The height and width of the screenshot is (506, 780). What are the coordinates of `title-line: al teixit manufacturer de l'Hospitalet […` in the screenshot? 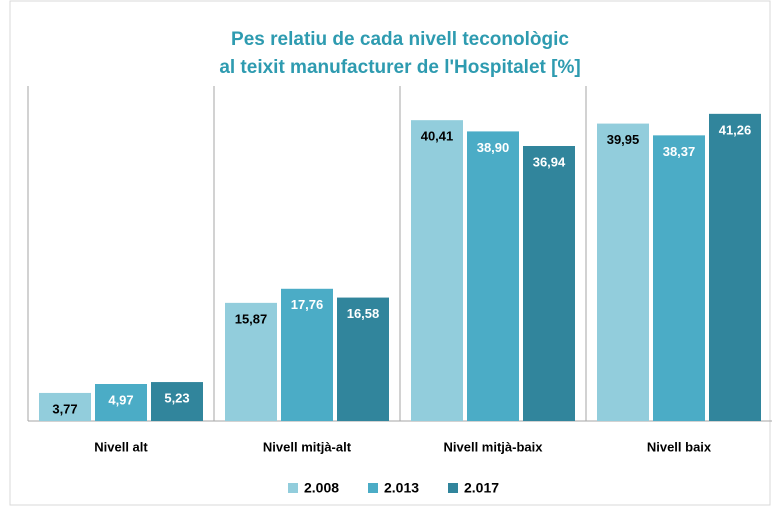 It's located at (399, 67).